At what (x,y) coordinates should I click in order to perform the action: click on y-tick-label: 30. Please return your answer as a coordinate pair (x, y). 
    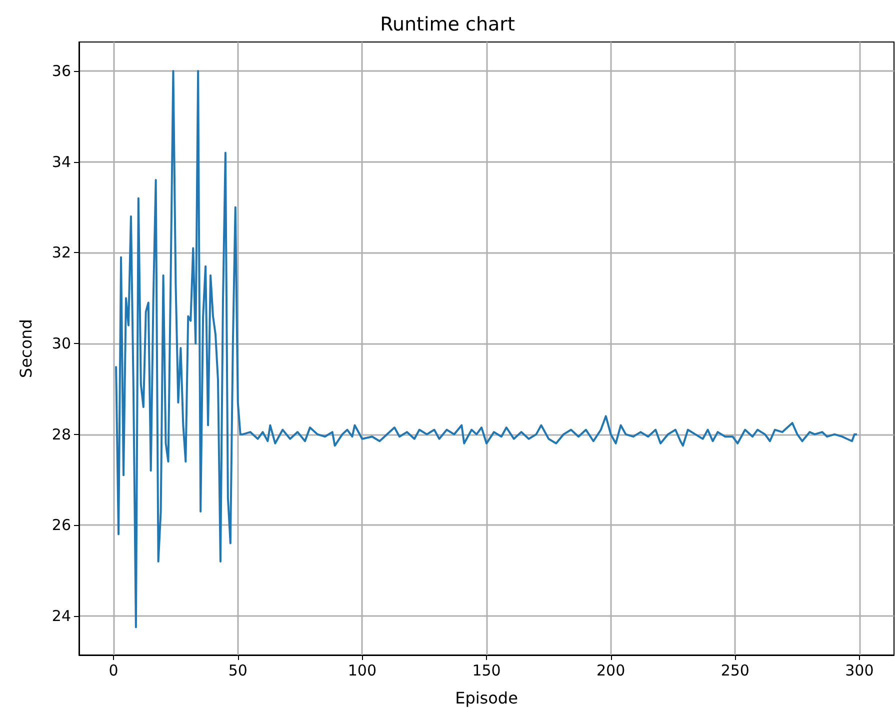
    Looking at the image, I should click on (61, 343).